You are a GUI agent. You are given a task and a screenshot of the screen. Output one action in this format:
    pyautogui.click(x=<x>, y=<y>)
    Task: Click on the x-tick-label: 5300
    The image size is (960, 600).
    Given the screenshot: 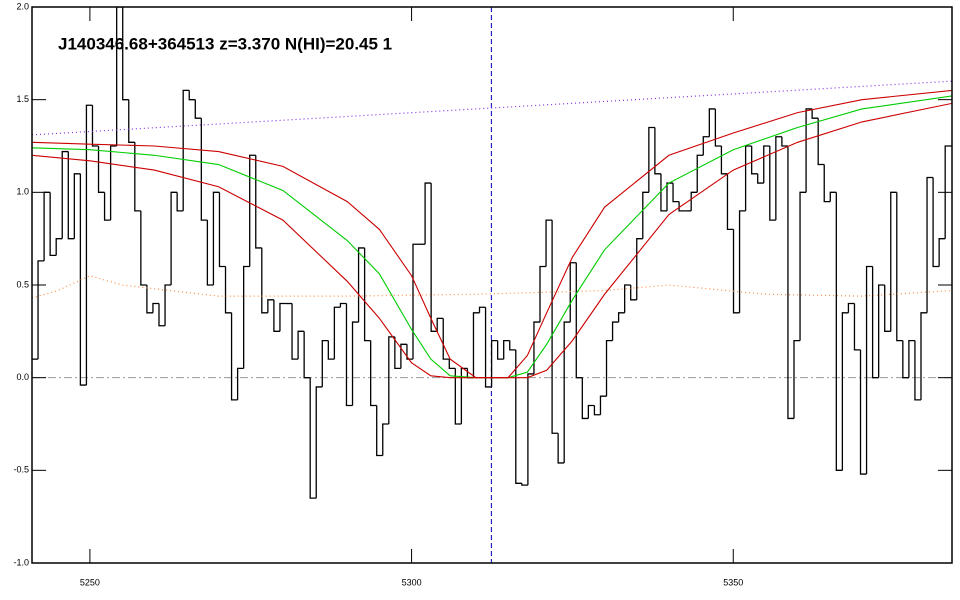 What is the action you would take?
    pyautogui.click(x=412, y=582)
    